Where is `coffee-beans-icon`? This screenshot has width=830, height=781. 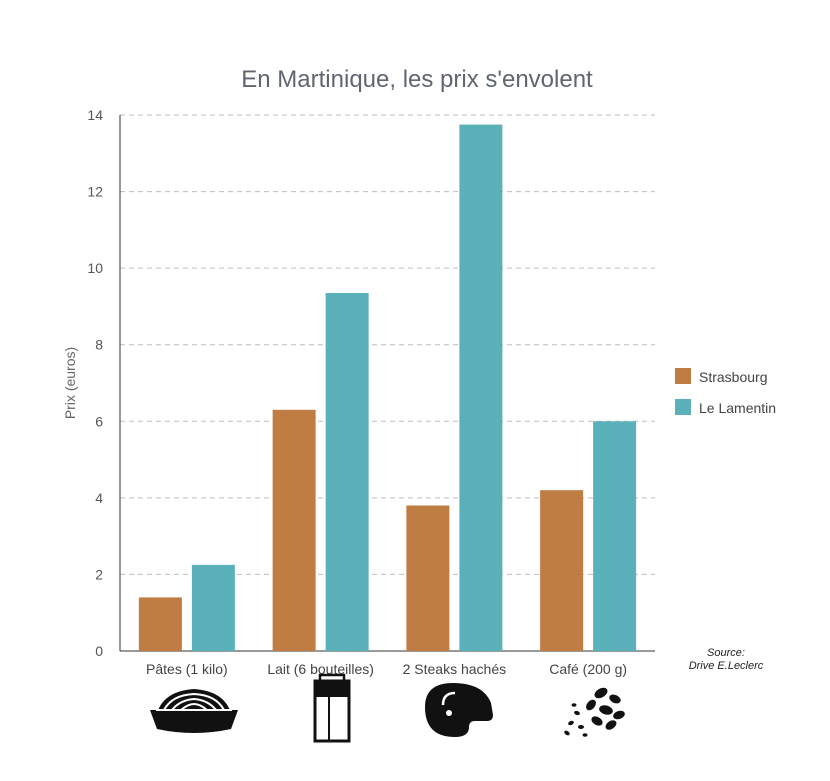
coffee-beans-icon is located at coordinates (594, 712).